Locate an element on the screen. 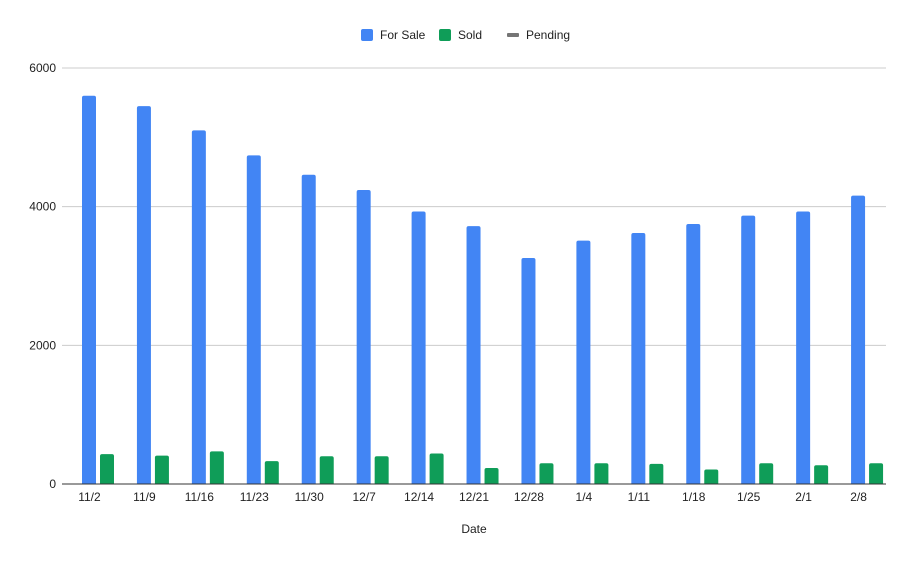 The image size is (914, 569). x-tick-label: 12/14 is located at coordinates (419, 497).